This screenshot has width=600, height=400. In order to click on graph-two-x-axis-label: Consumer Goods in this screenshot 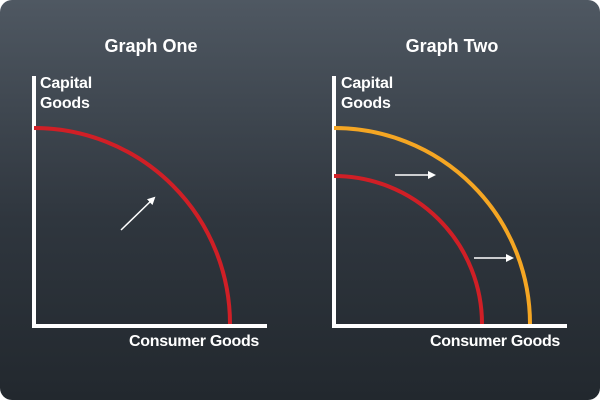, I will do `click(495, 341)`.